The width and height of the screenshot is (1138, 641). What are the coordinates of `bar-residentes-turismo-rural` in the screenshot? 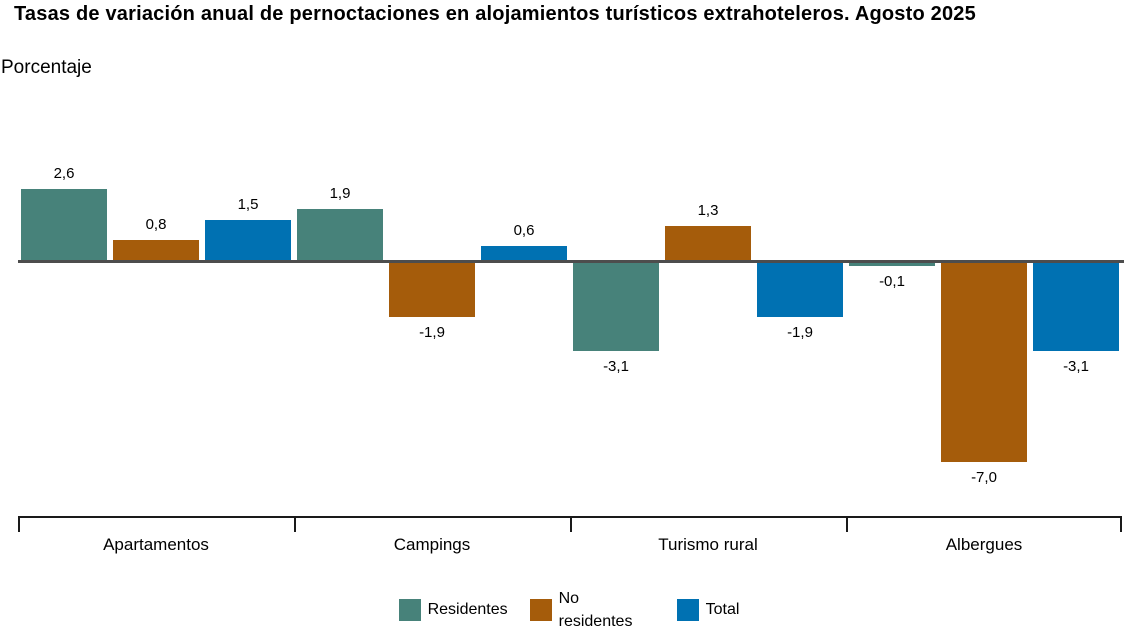 It's located at (616, 307).